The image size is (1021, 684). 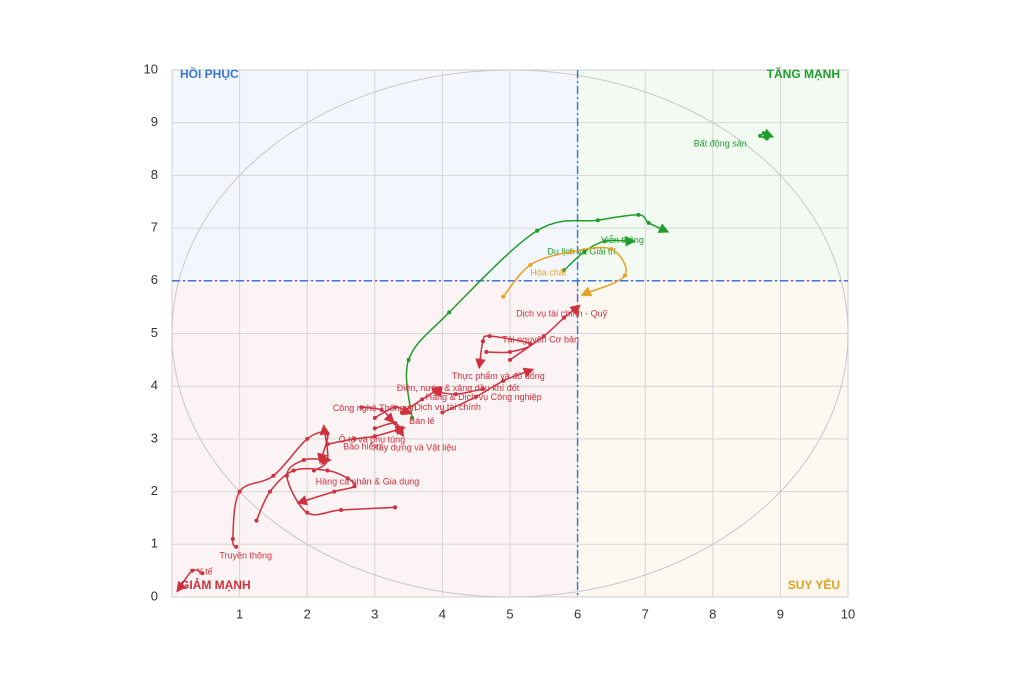 I want to click on y-tick-label: 10, so click(x=151, y=68).